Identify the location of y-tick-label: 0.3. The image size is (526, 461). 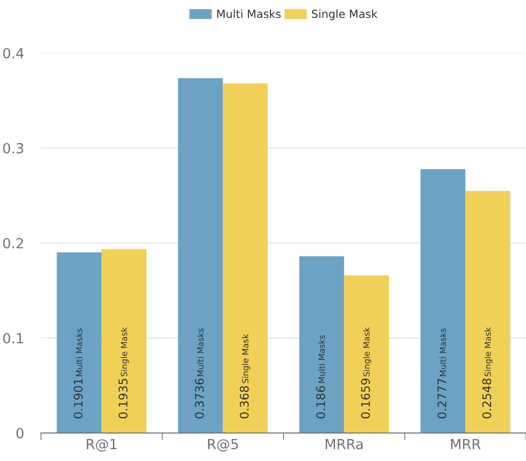
(13, 148).